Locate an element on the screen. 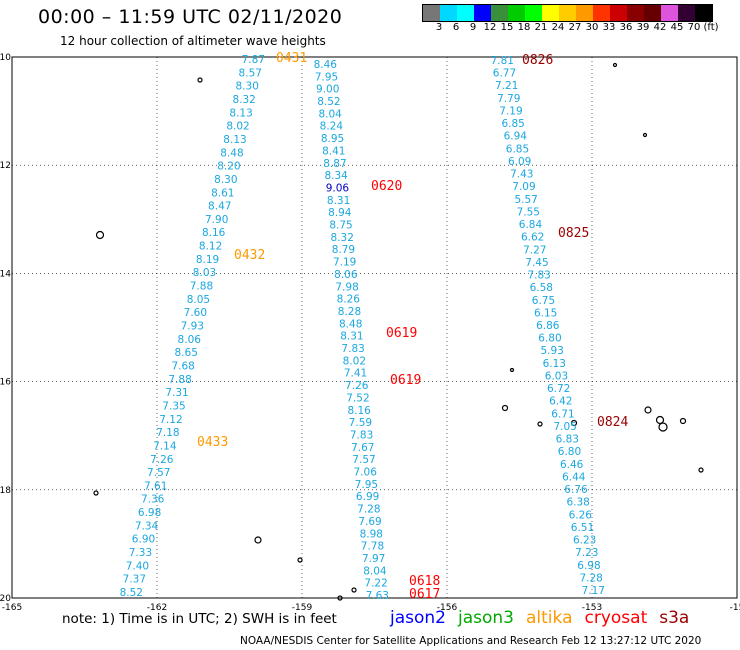 The height and width of the screenshot is (650, 740). swh-value: 8.41 is located at coordinates (333, 151).